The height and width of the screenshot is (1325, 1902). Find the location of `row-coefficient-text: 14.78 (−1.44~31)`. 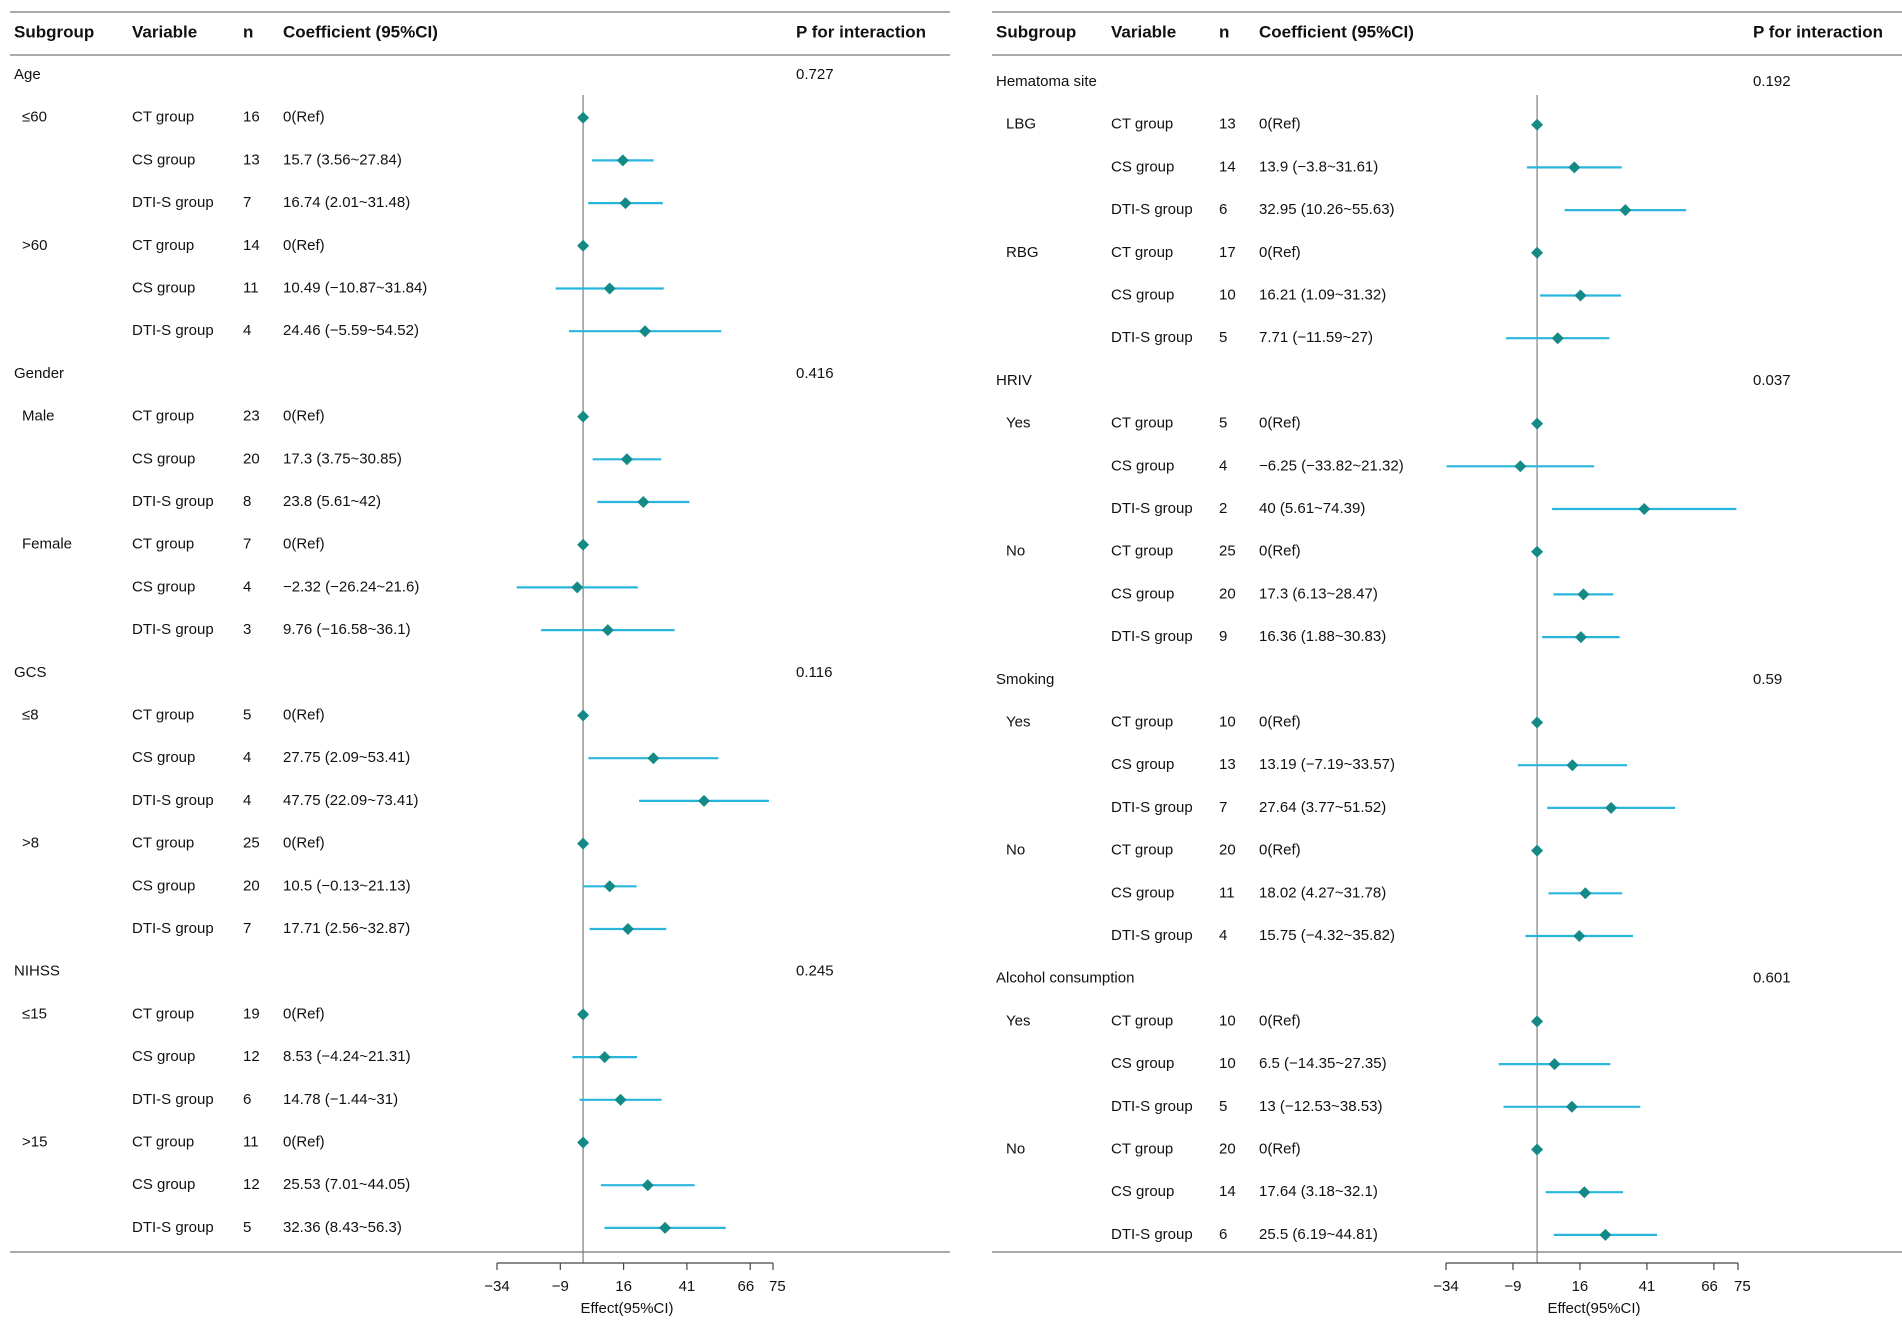

row-coefficient-text: 14.78 (−1.44~31) is located at coordinates (340, 1099).